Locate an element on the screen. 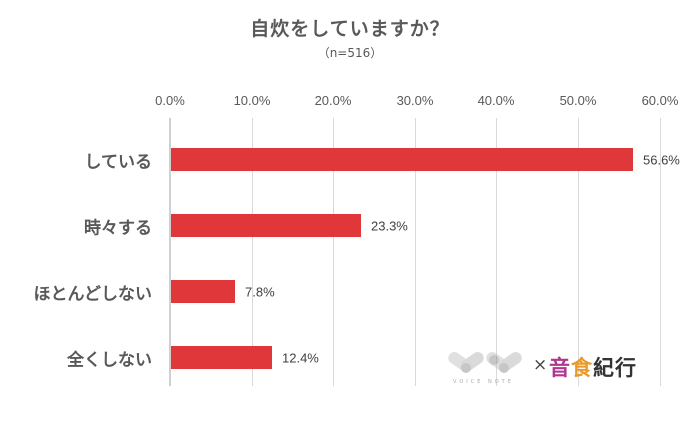  x-tick-label: 0.0% is located at coordinates (170, 100).